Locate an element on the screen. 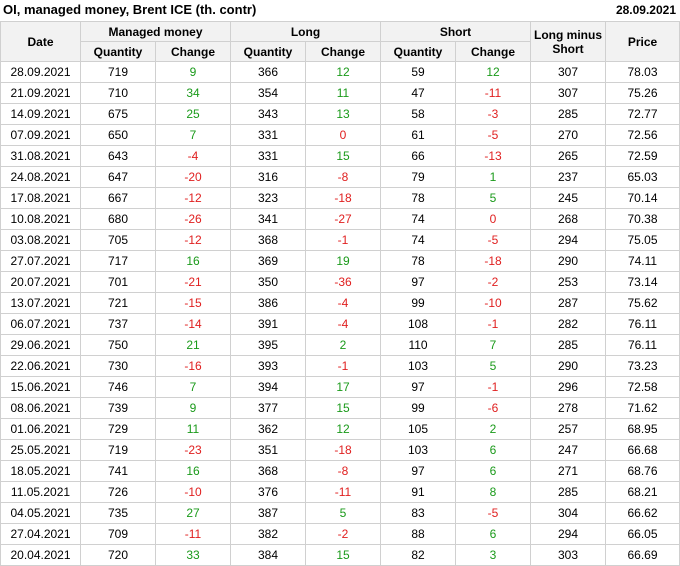 Image resolution: width=680 pixels, height=566 pixels. value-cell: 70.38 is located at coordinates (642, 219).